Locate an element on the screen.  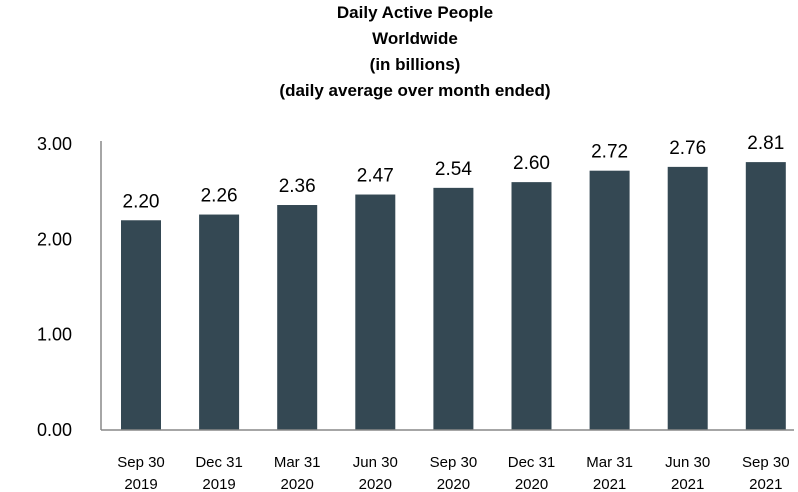
data-label: 2.20 is located at coordinates (141, 201).